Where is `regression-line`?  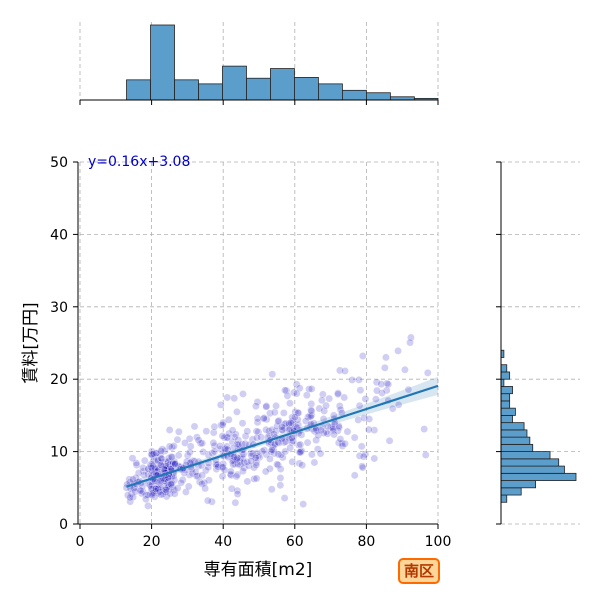
regression-line is located at coordinates (282, 436).